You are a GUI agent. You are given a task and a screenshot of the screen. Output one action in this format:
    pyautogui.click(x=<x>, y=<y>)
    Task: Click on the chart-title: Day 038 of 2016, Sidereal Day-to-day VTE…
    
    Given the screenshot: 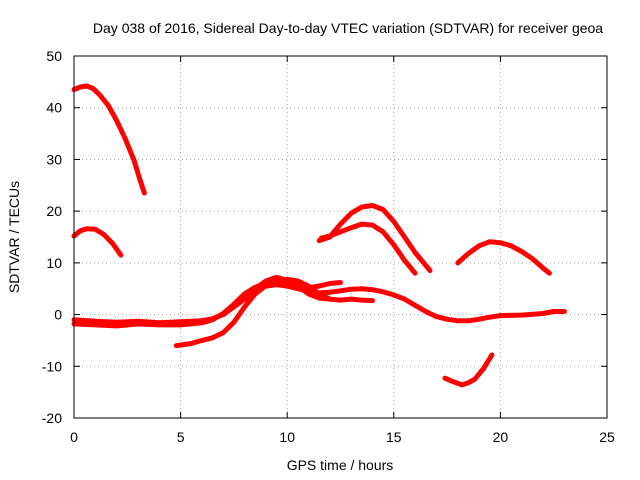 What is the action you would take?
    pyautogui.click(x=348, y=28)
    